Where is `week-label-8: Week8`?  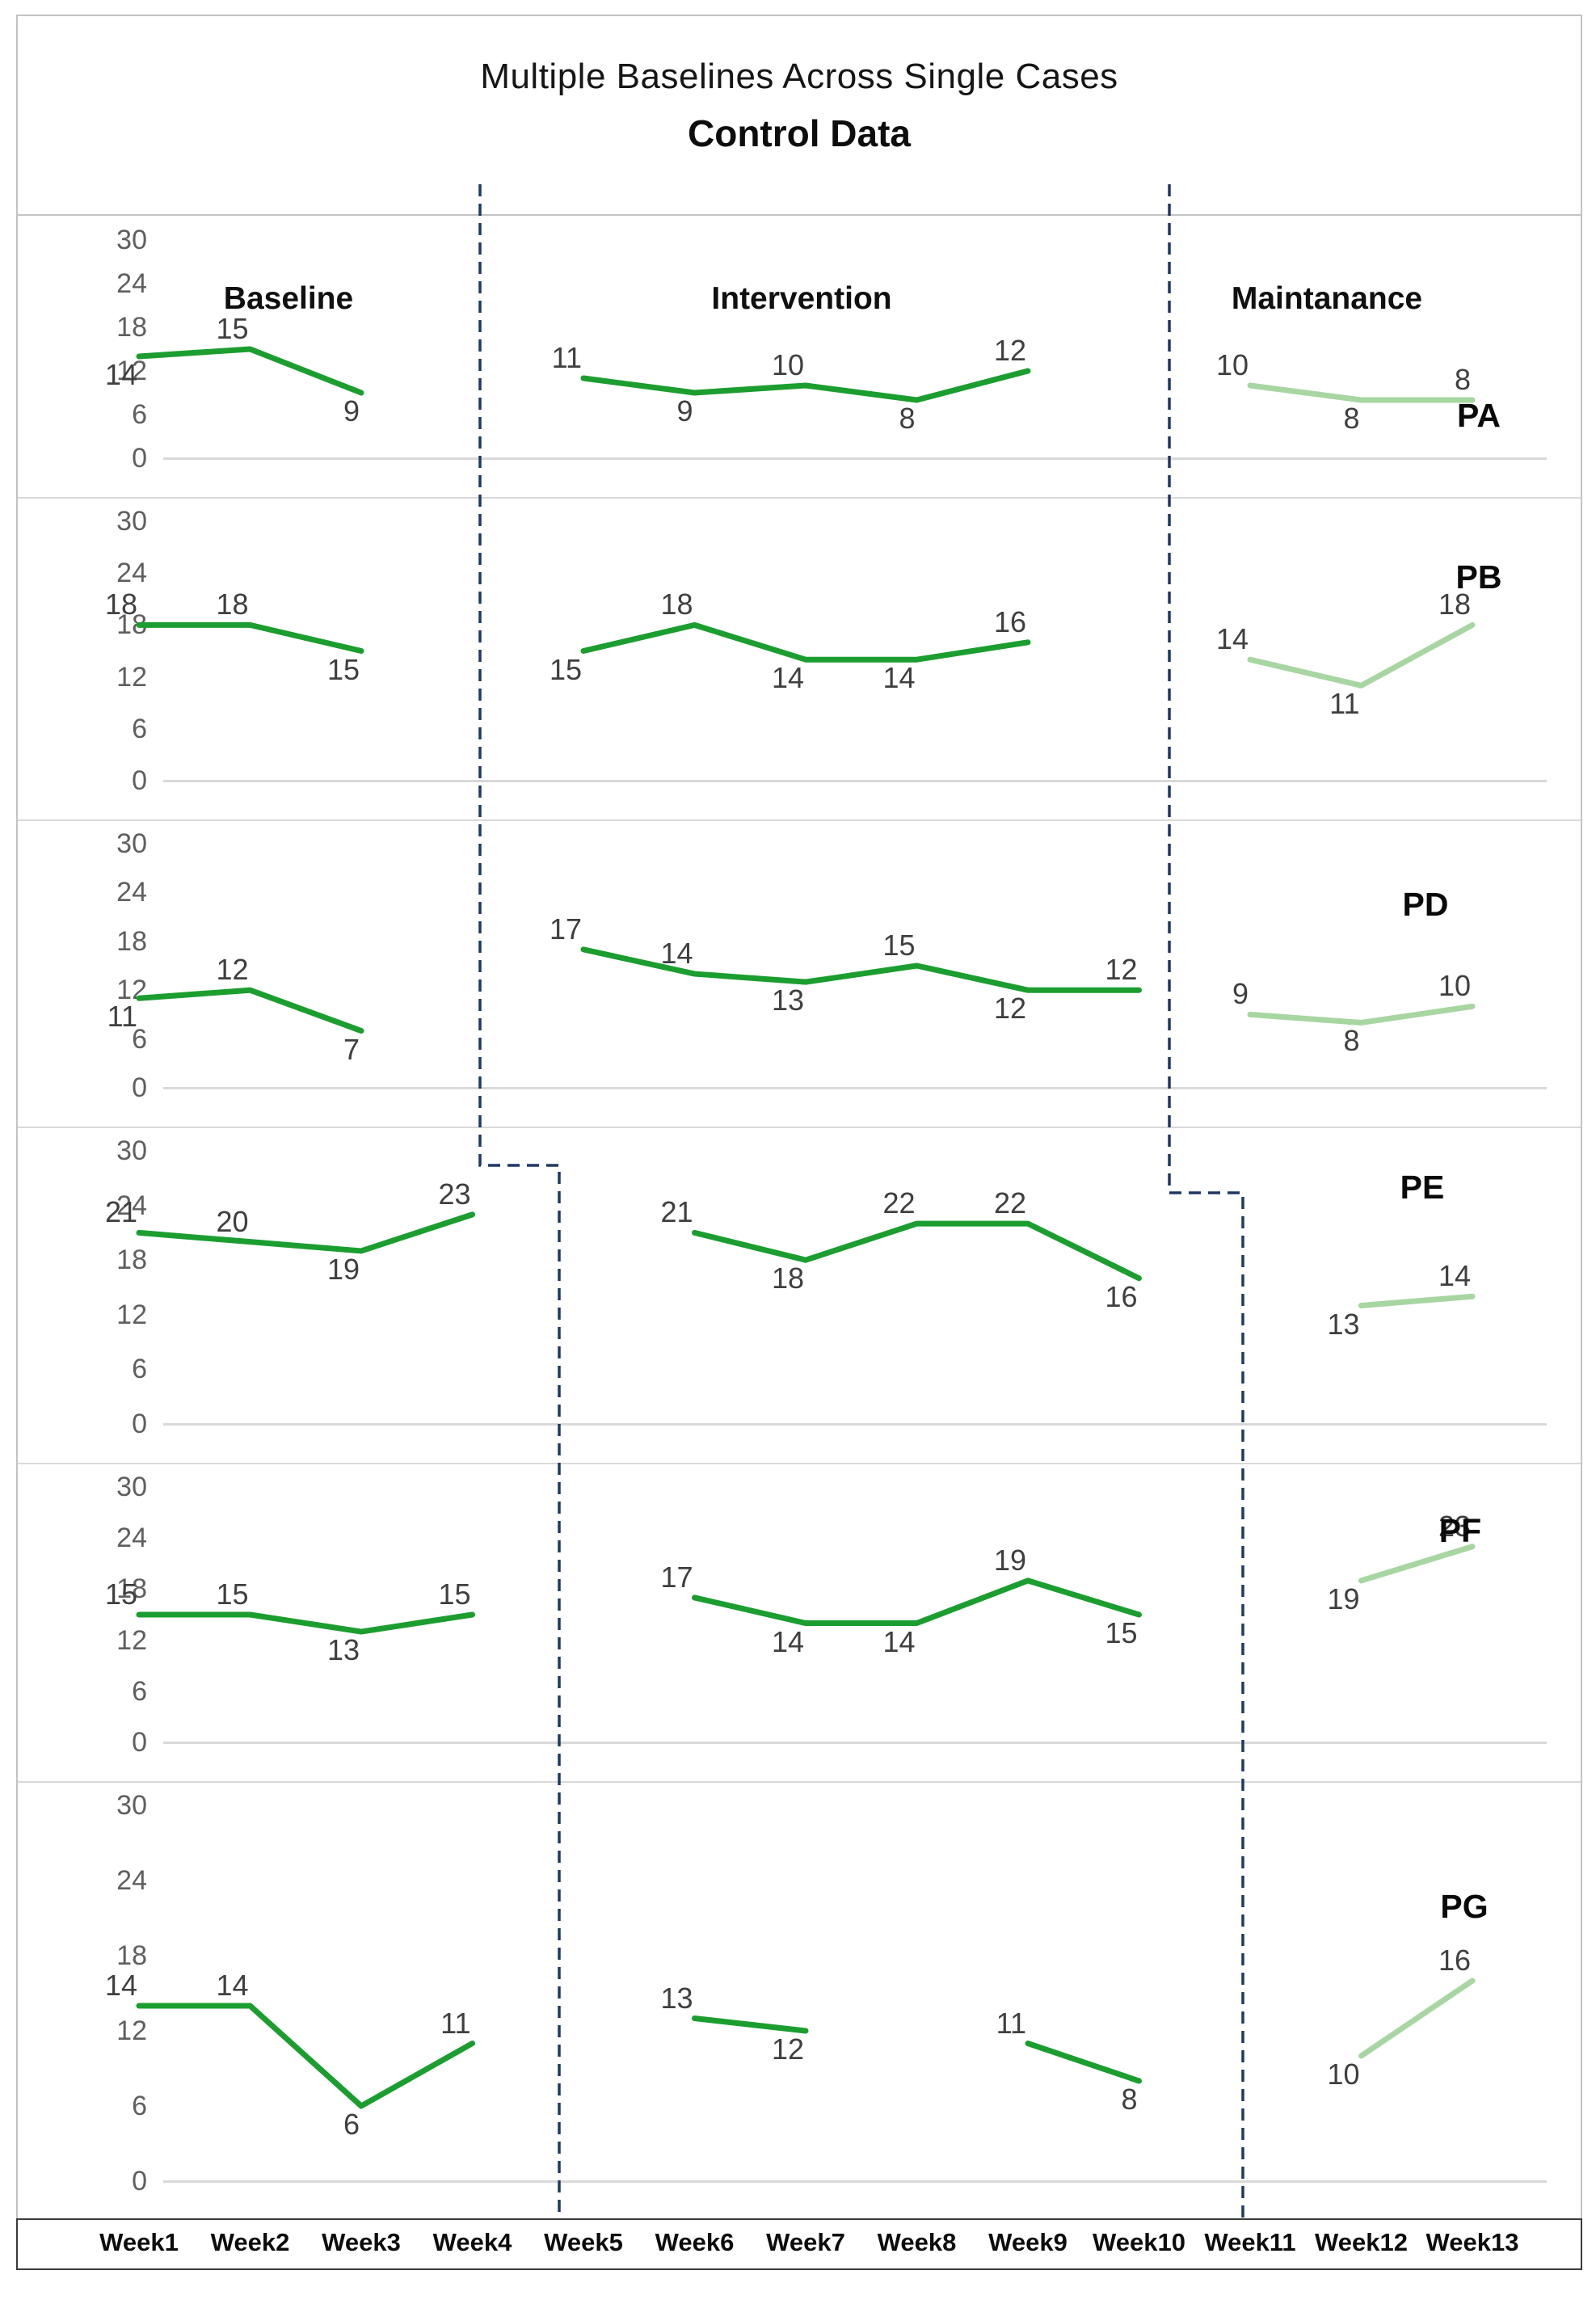 week-label-8: Week8 is located at coordinates (917, 2242).